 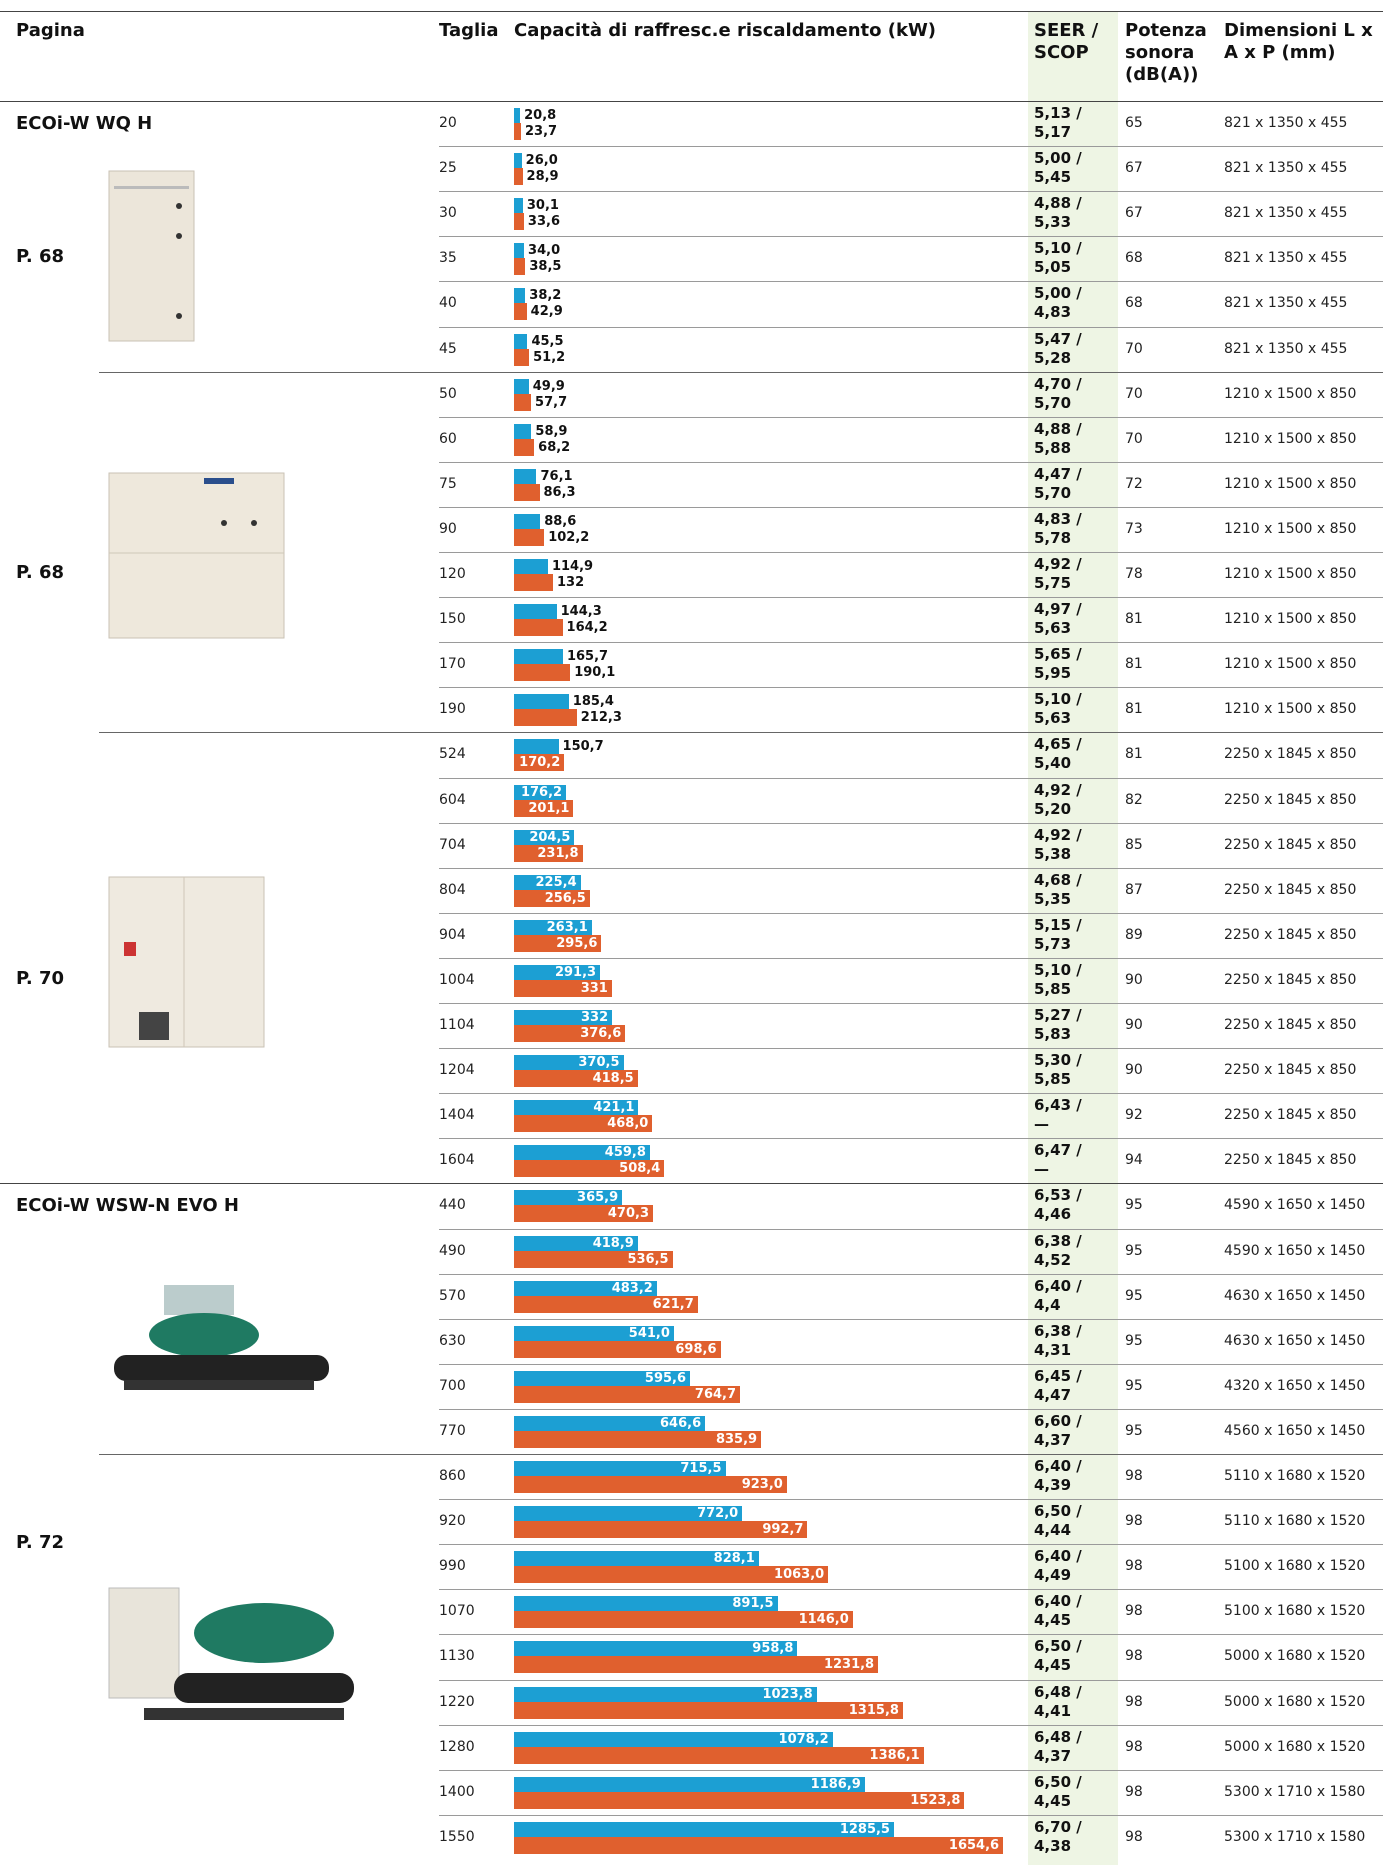 What do you see at coordinates (599, 1063) in the screenshot?
I see `value-label: 370,5` at bounding box center [599, 1063].